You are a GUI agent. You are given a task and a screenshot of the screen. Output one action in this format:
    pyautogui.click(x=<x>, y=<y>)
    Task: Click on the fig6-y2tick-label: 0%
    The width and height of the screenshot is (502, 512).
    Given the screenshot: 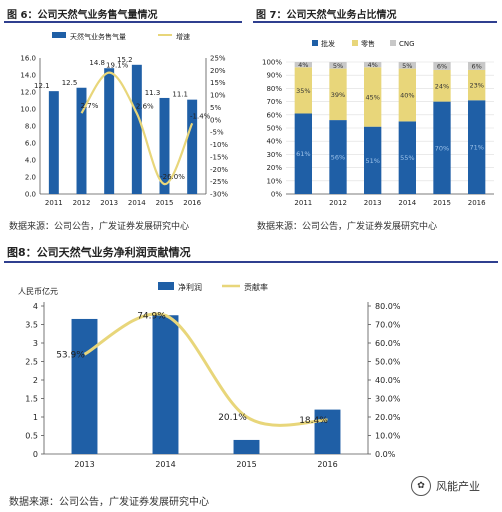 What is the action you would take?
    pyautogui.click(x=215, y=120)
    